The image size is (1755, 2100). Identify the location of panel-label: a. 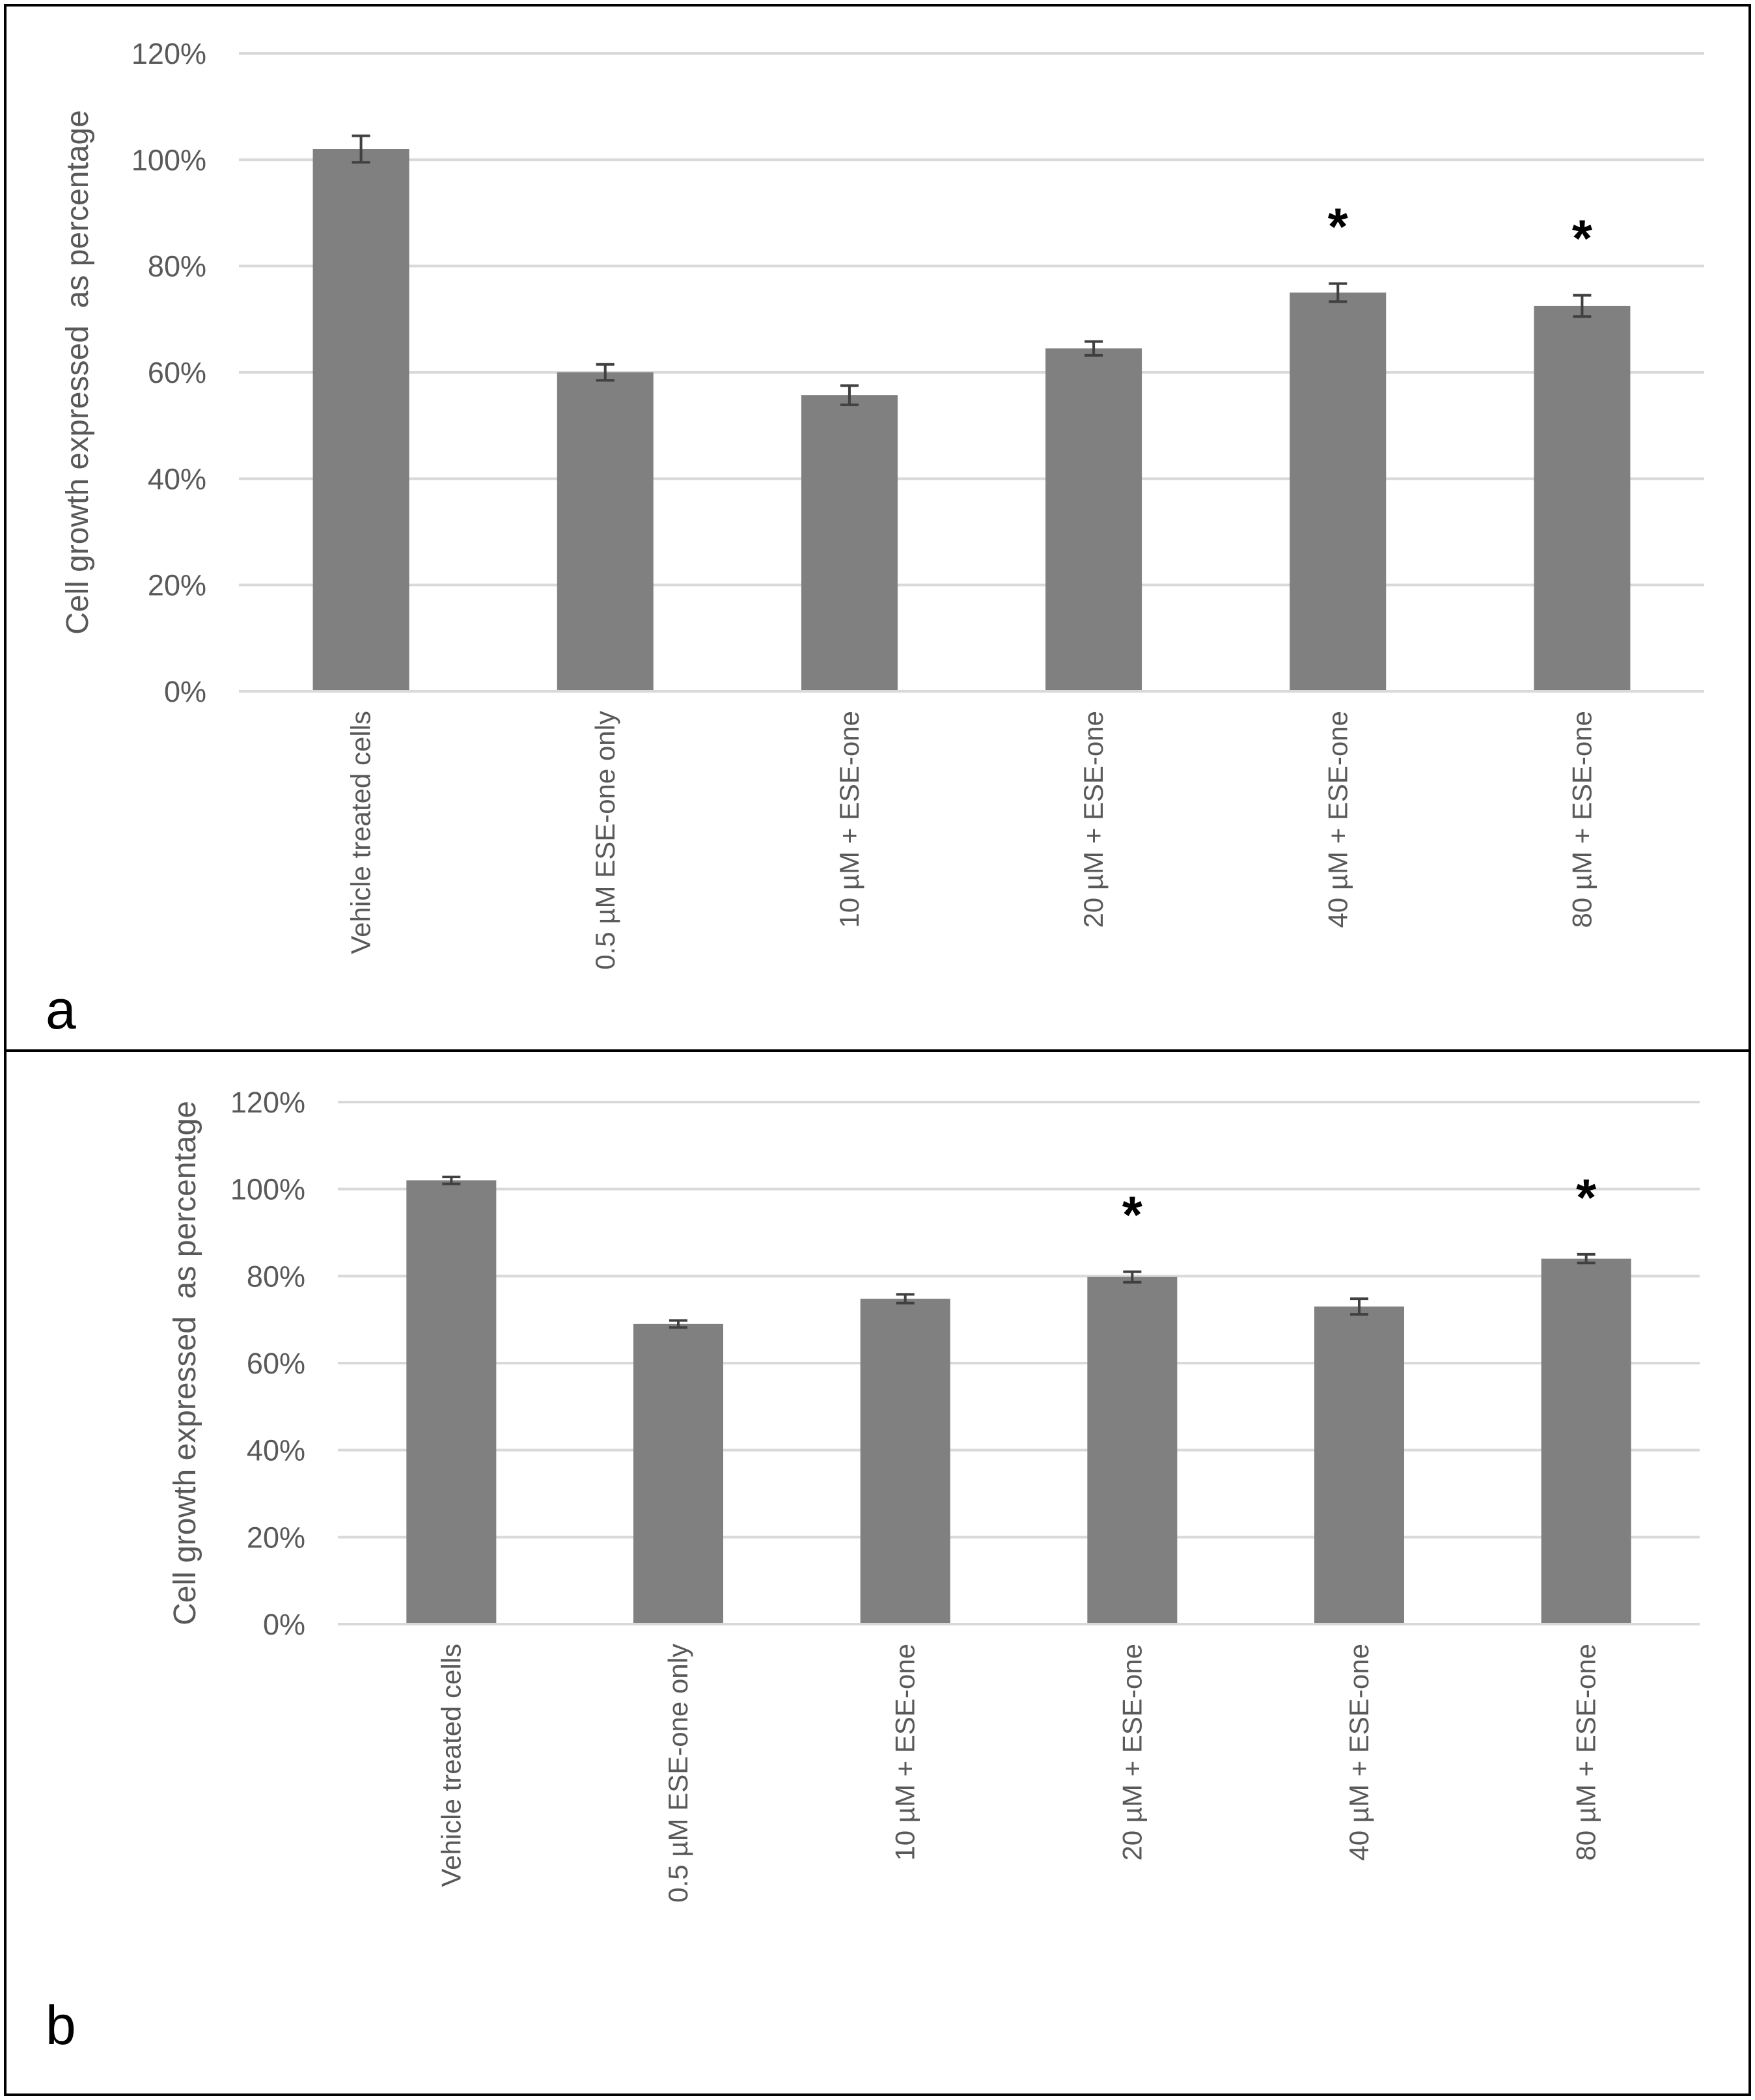
(61, 1009).